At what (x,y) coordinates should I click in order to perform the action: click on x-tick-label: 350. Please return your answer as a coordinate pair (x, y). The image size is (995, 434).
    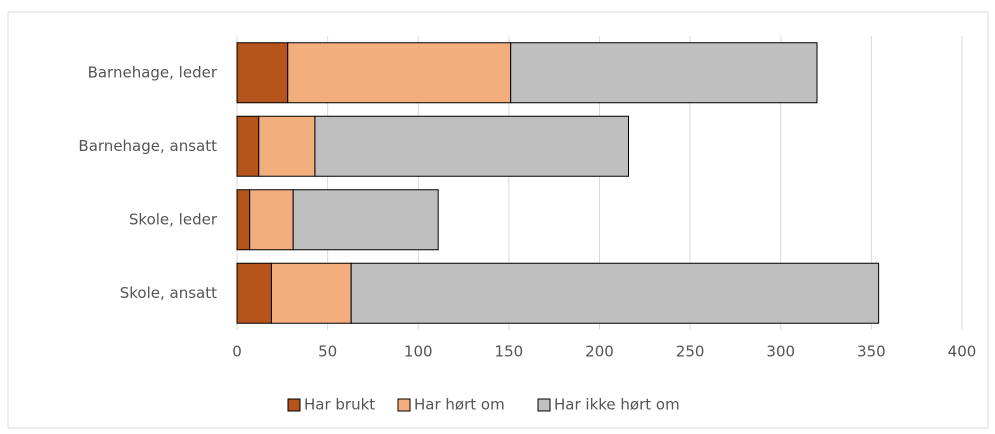
    Looking at the image, I should click on (871, 352).